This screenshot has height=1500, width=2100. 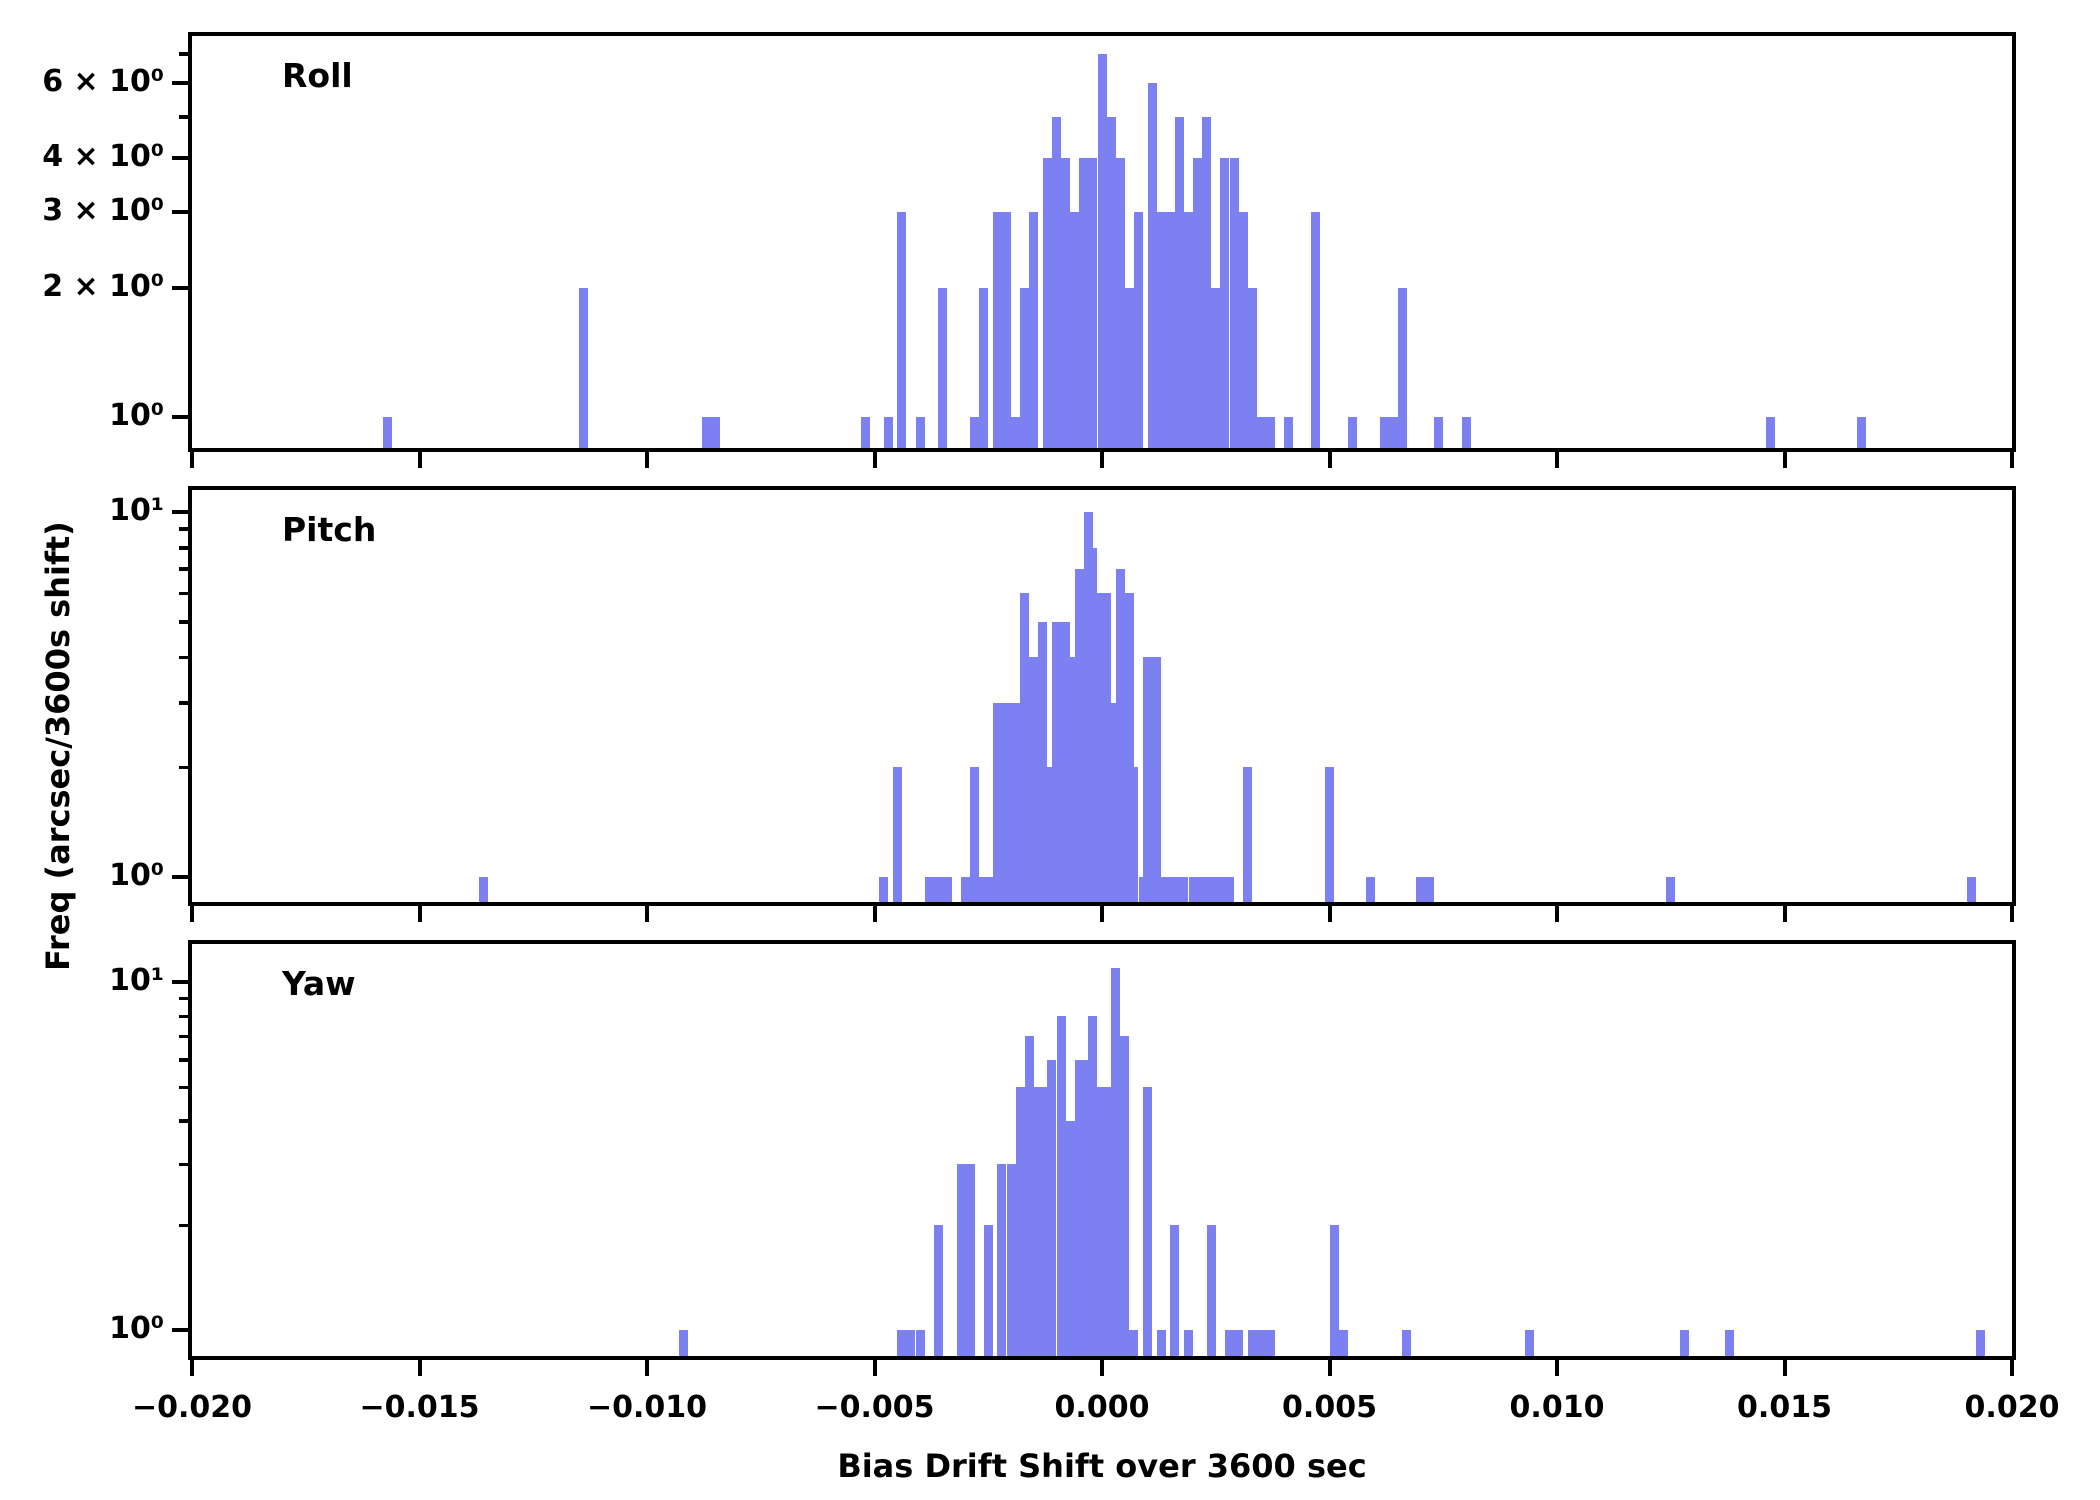 What do you see at coordinates (192, 1407) in the screenshot?
I see `x-tick-label: −0.020` at bounding box center [192, 1407].